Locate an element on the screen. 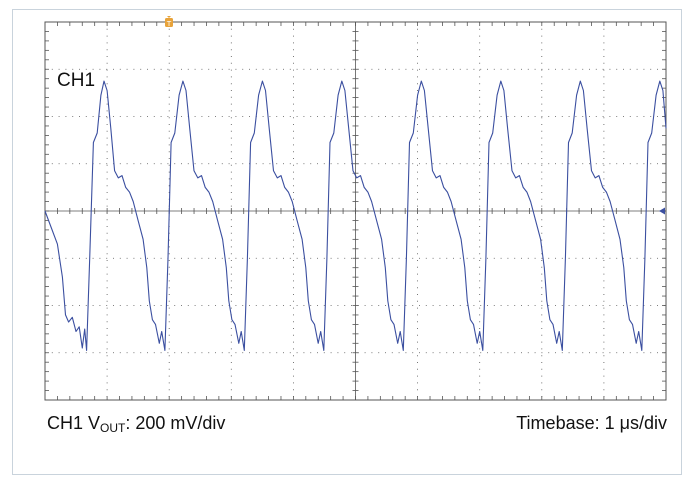  timebase-label: Timebase: 1 μs/div is located at coordinates (591, 423).